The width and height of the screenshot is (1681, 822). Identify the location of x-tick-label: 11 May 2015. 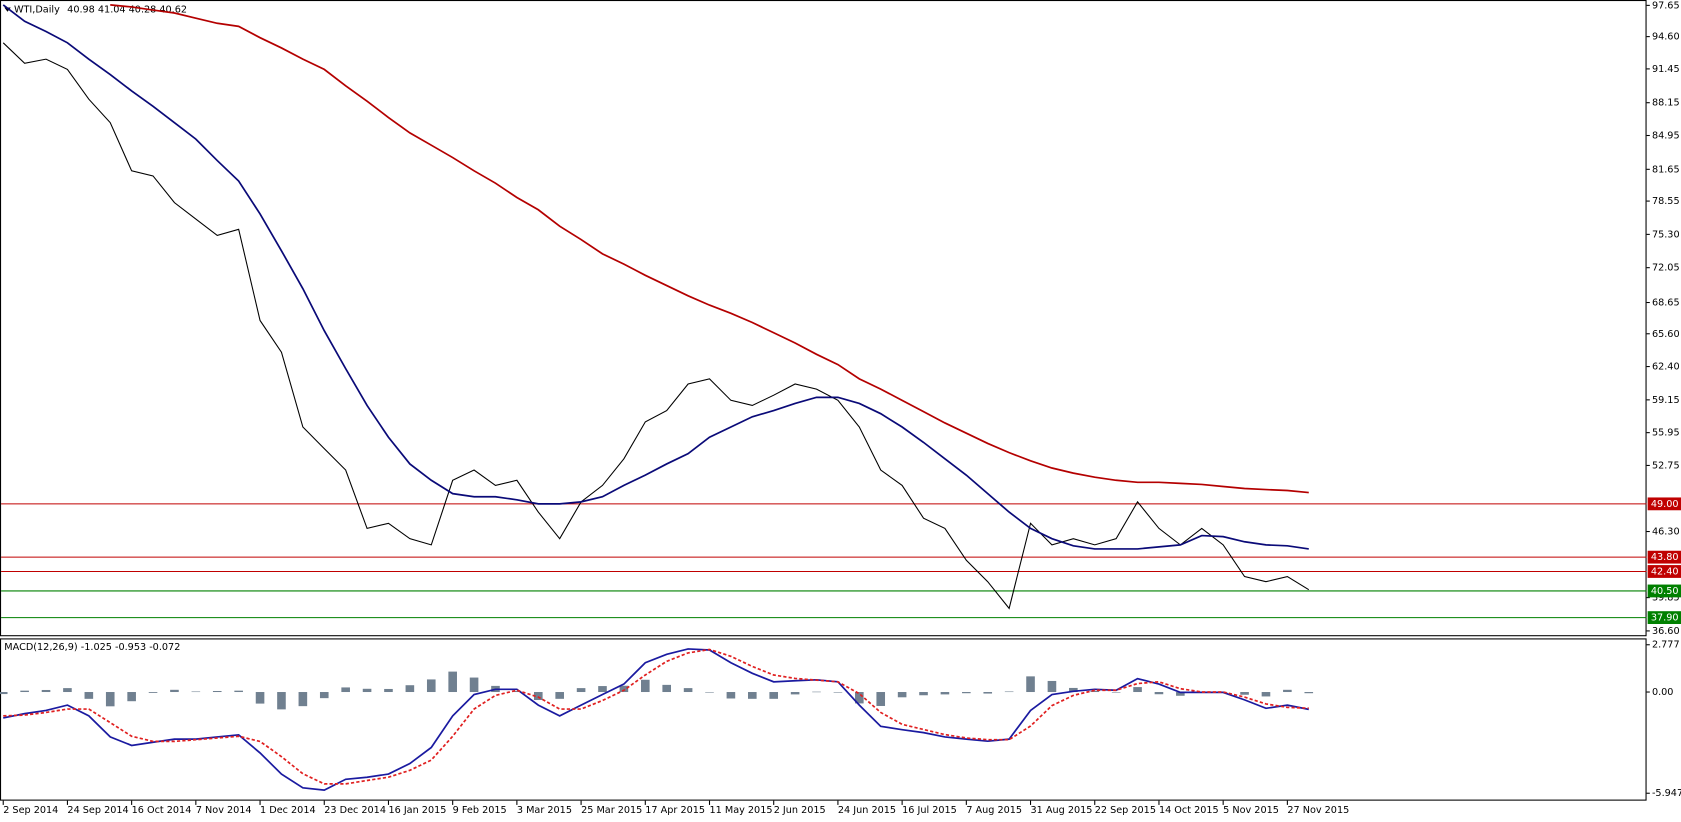
(741, 810).